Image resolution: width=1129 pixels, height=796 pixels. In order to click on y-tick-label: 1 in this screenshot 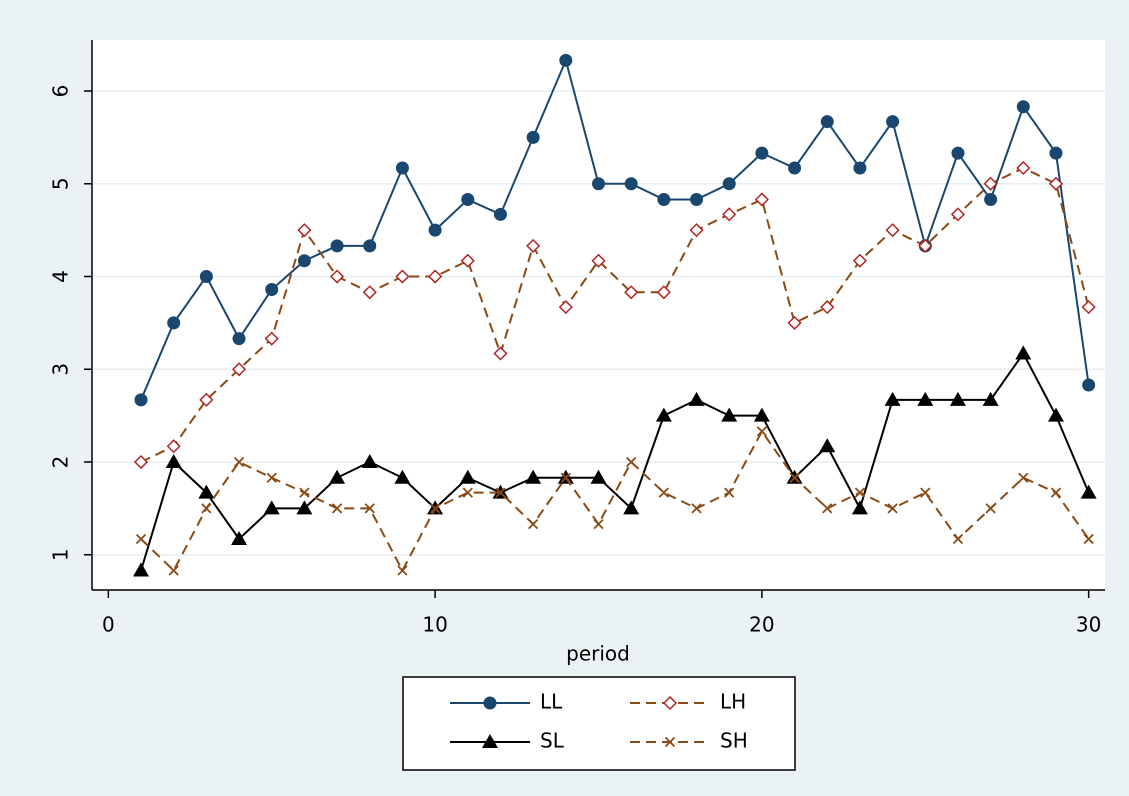, I will do `click(61, 554)`.